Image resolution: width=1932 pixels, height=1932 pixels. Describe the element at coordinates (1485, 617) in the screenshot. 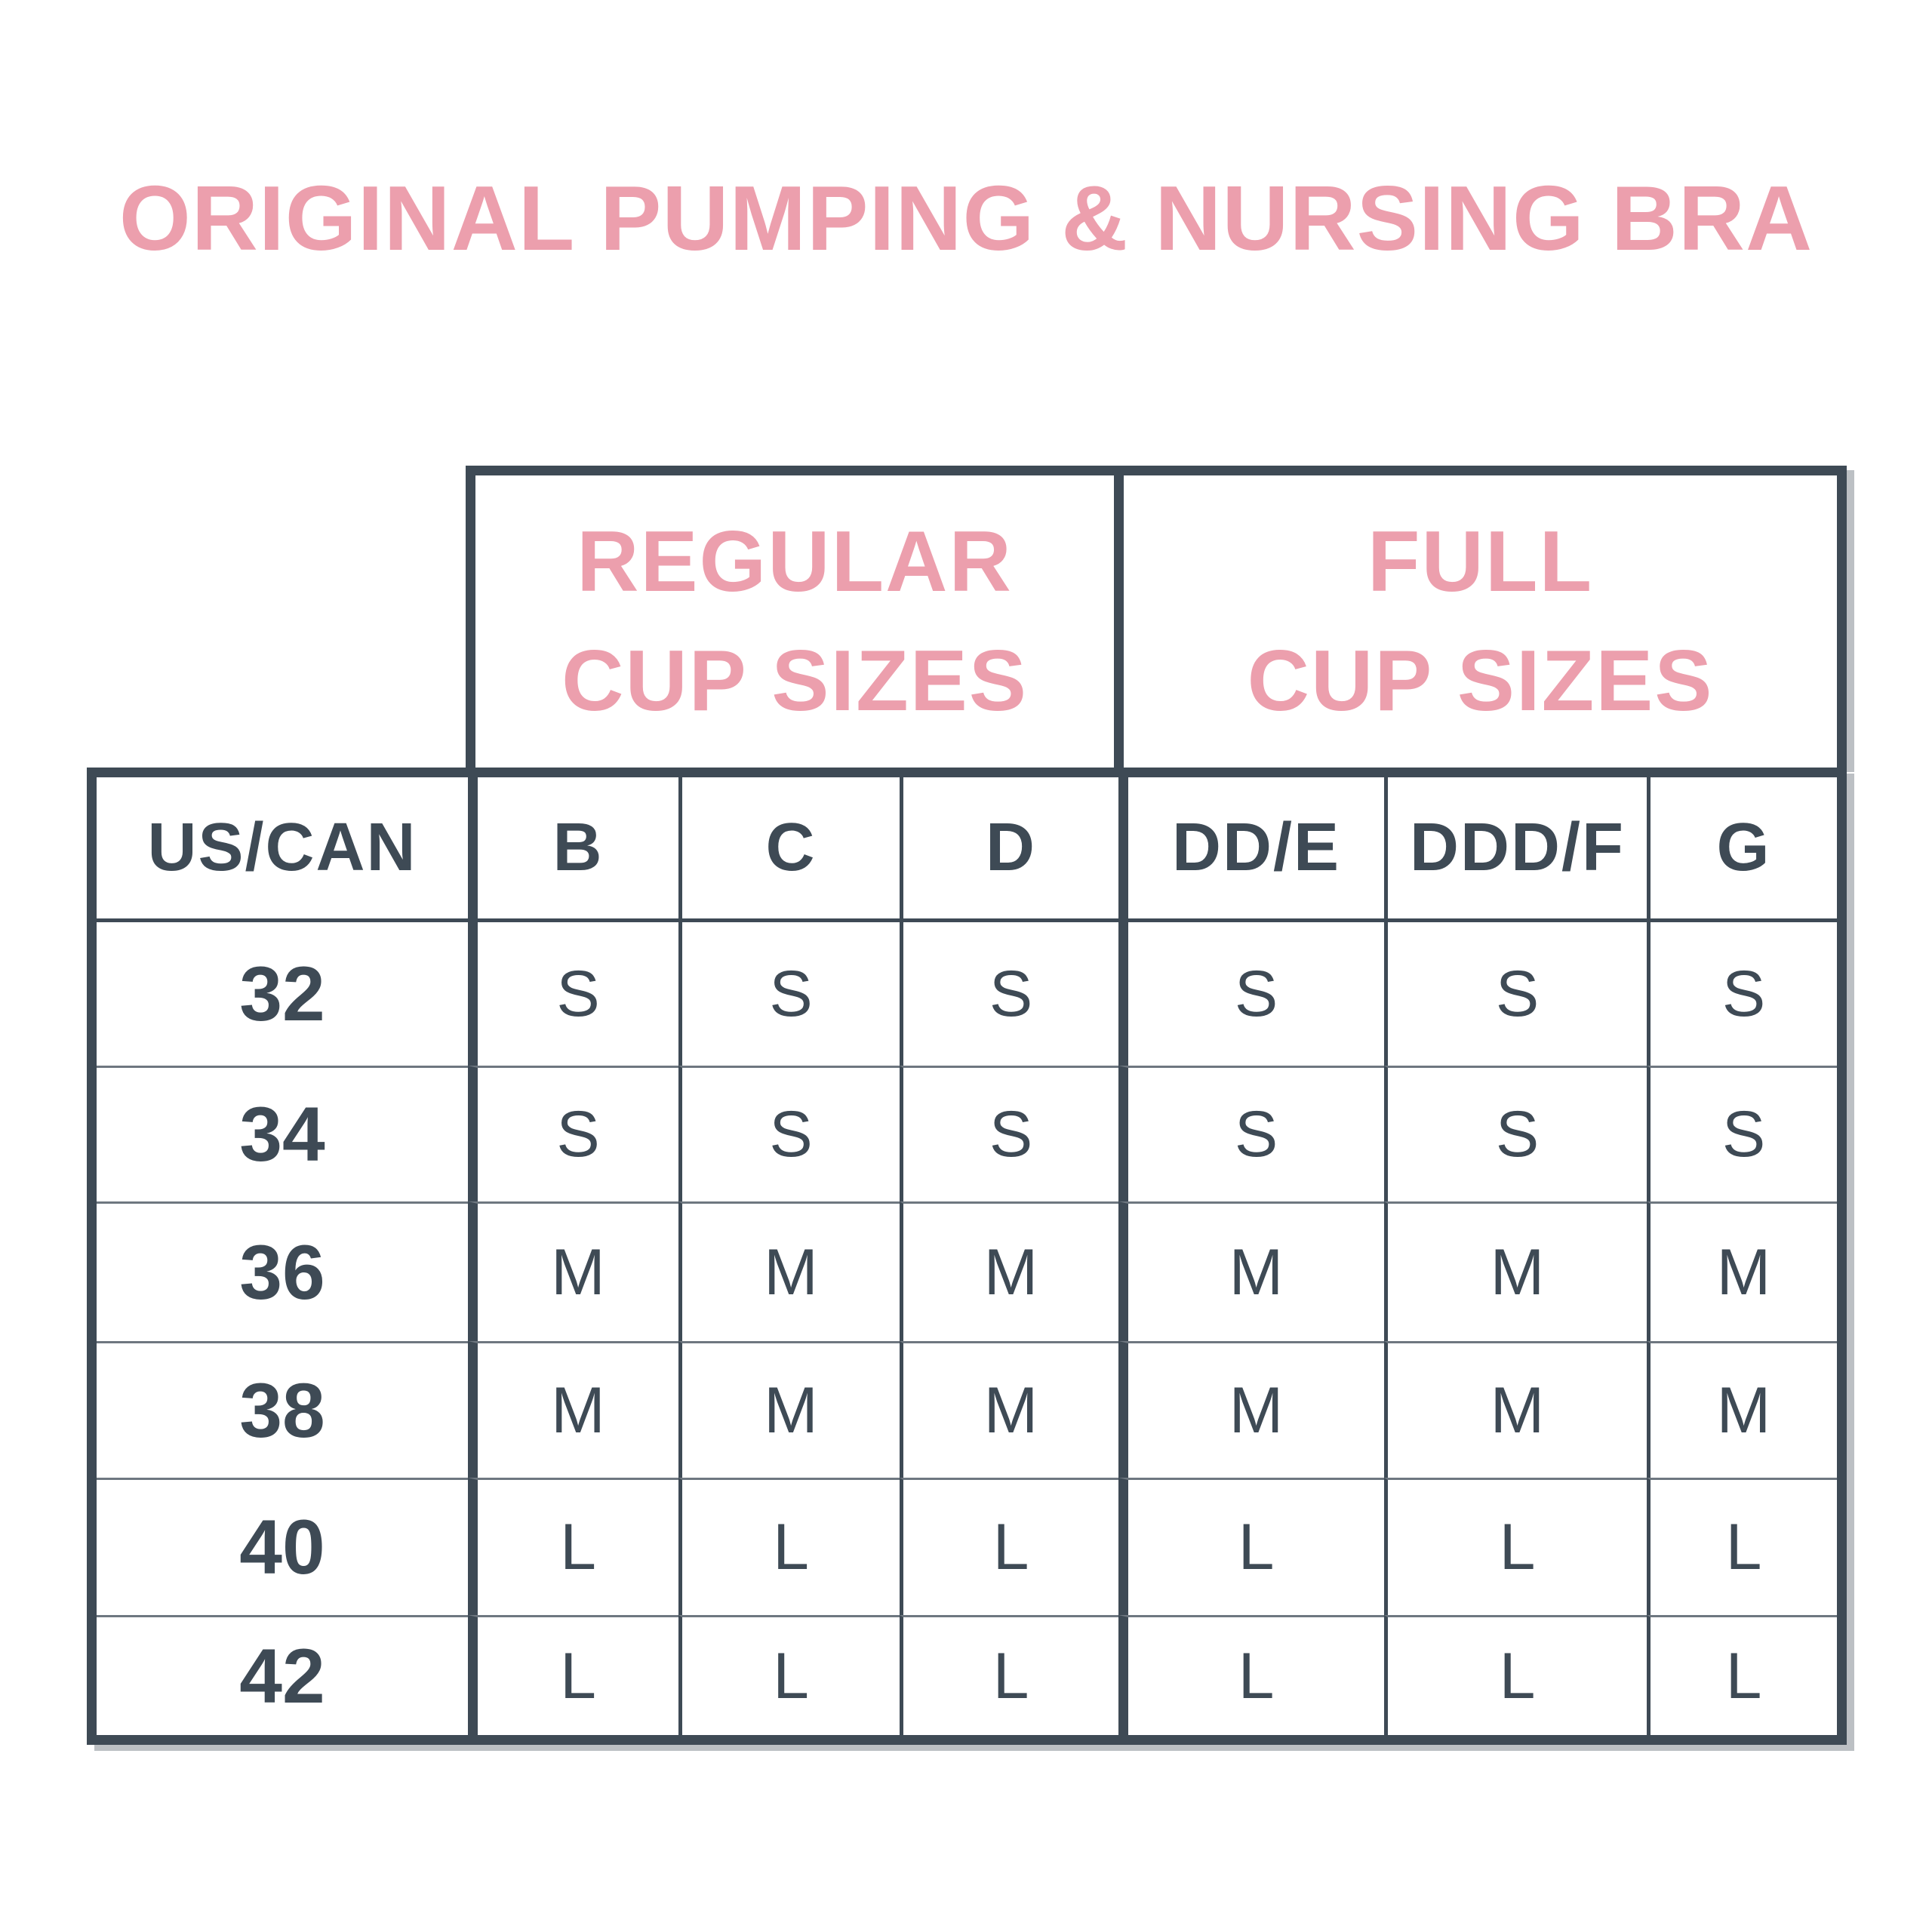

I see `group-header-full-cup-sizes: FULL CUP SIZES` at that location.